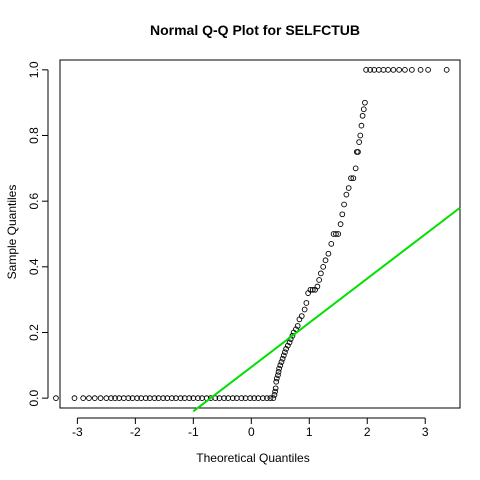 The height and width of the screenshot is (480, 480). I want to click on x-tick-label: -1, so click(193, 432).